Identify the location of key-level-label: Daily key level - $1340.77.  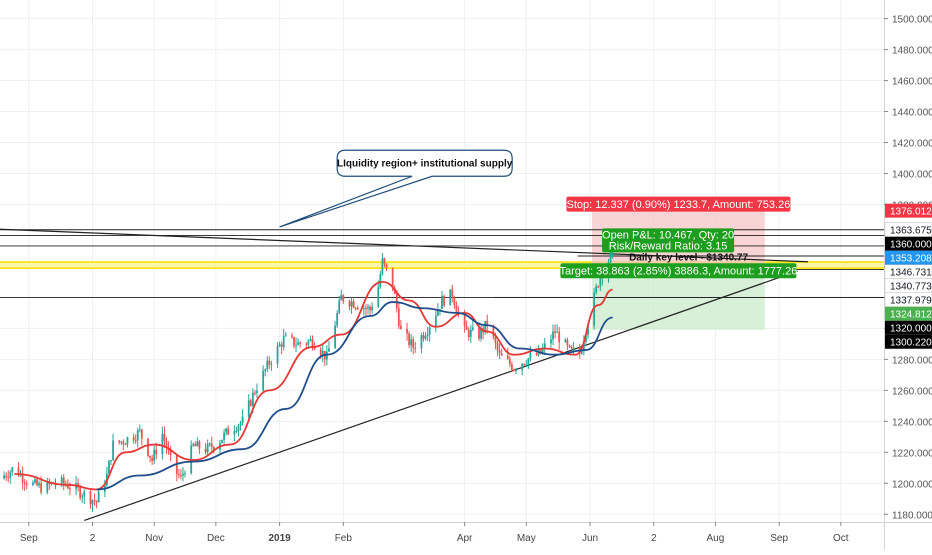
(688, 258).